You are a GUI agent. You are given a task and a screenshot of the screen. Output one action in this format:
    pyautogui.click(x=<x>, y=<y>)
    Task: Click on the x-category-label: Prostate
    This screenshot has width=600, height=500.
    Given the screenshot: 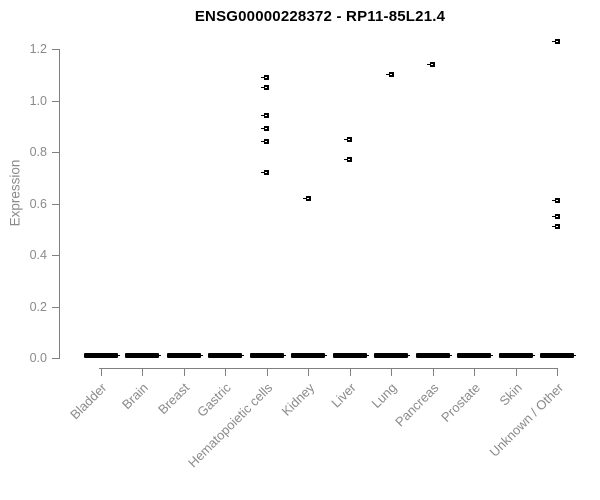 What is the action you would take?
    pyautogui.click(x=460, y=402)
    